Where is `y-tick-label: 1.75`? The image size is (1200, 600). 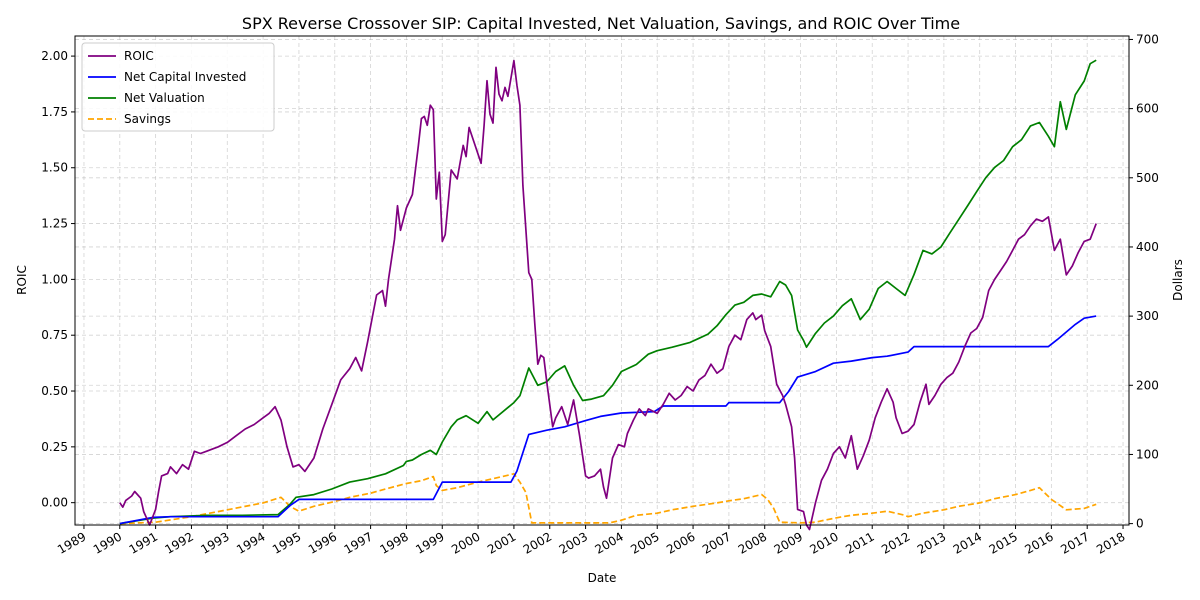 y-tick-label: 1.75 is located at coordinates (54, 112).